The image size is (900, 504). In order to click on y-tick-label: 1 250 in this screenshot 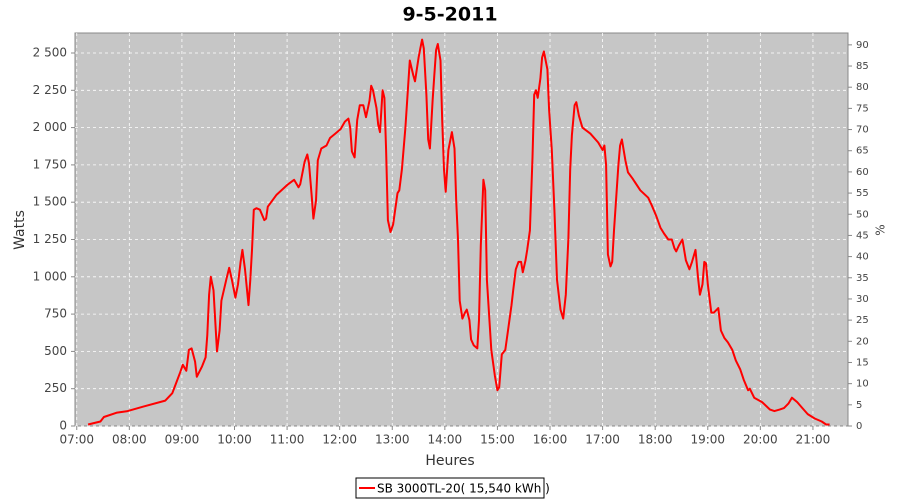, I will do `click(50, 239)`.